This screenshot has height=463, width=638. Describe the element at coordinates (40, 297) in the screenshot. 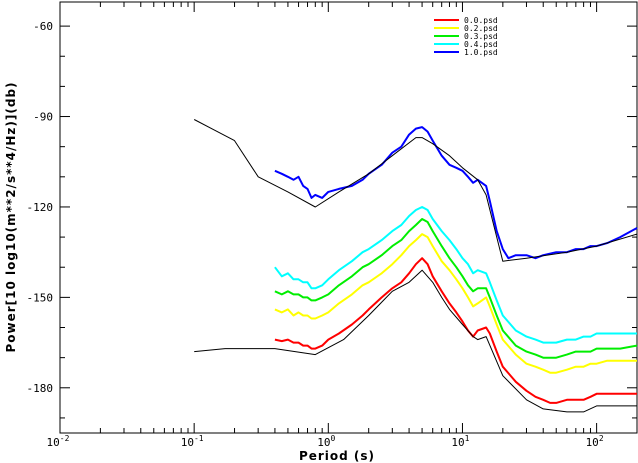

I see `y-tick-label: -150` at that location.